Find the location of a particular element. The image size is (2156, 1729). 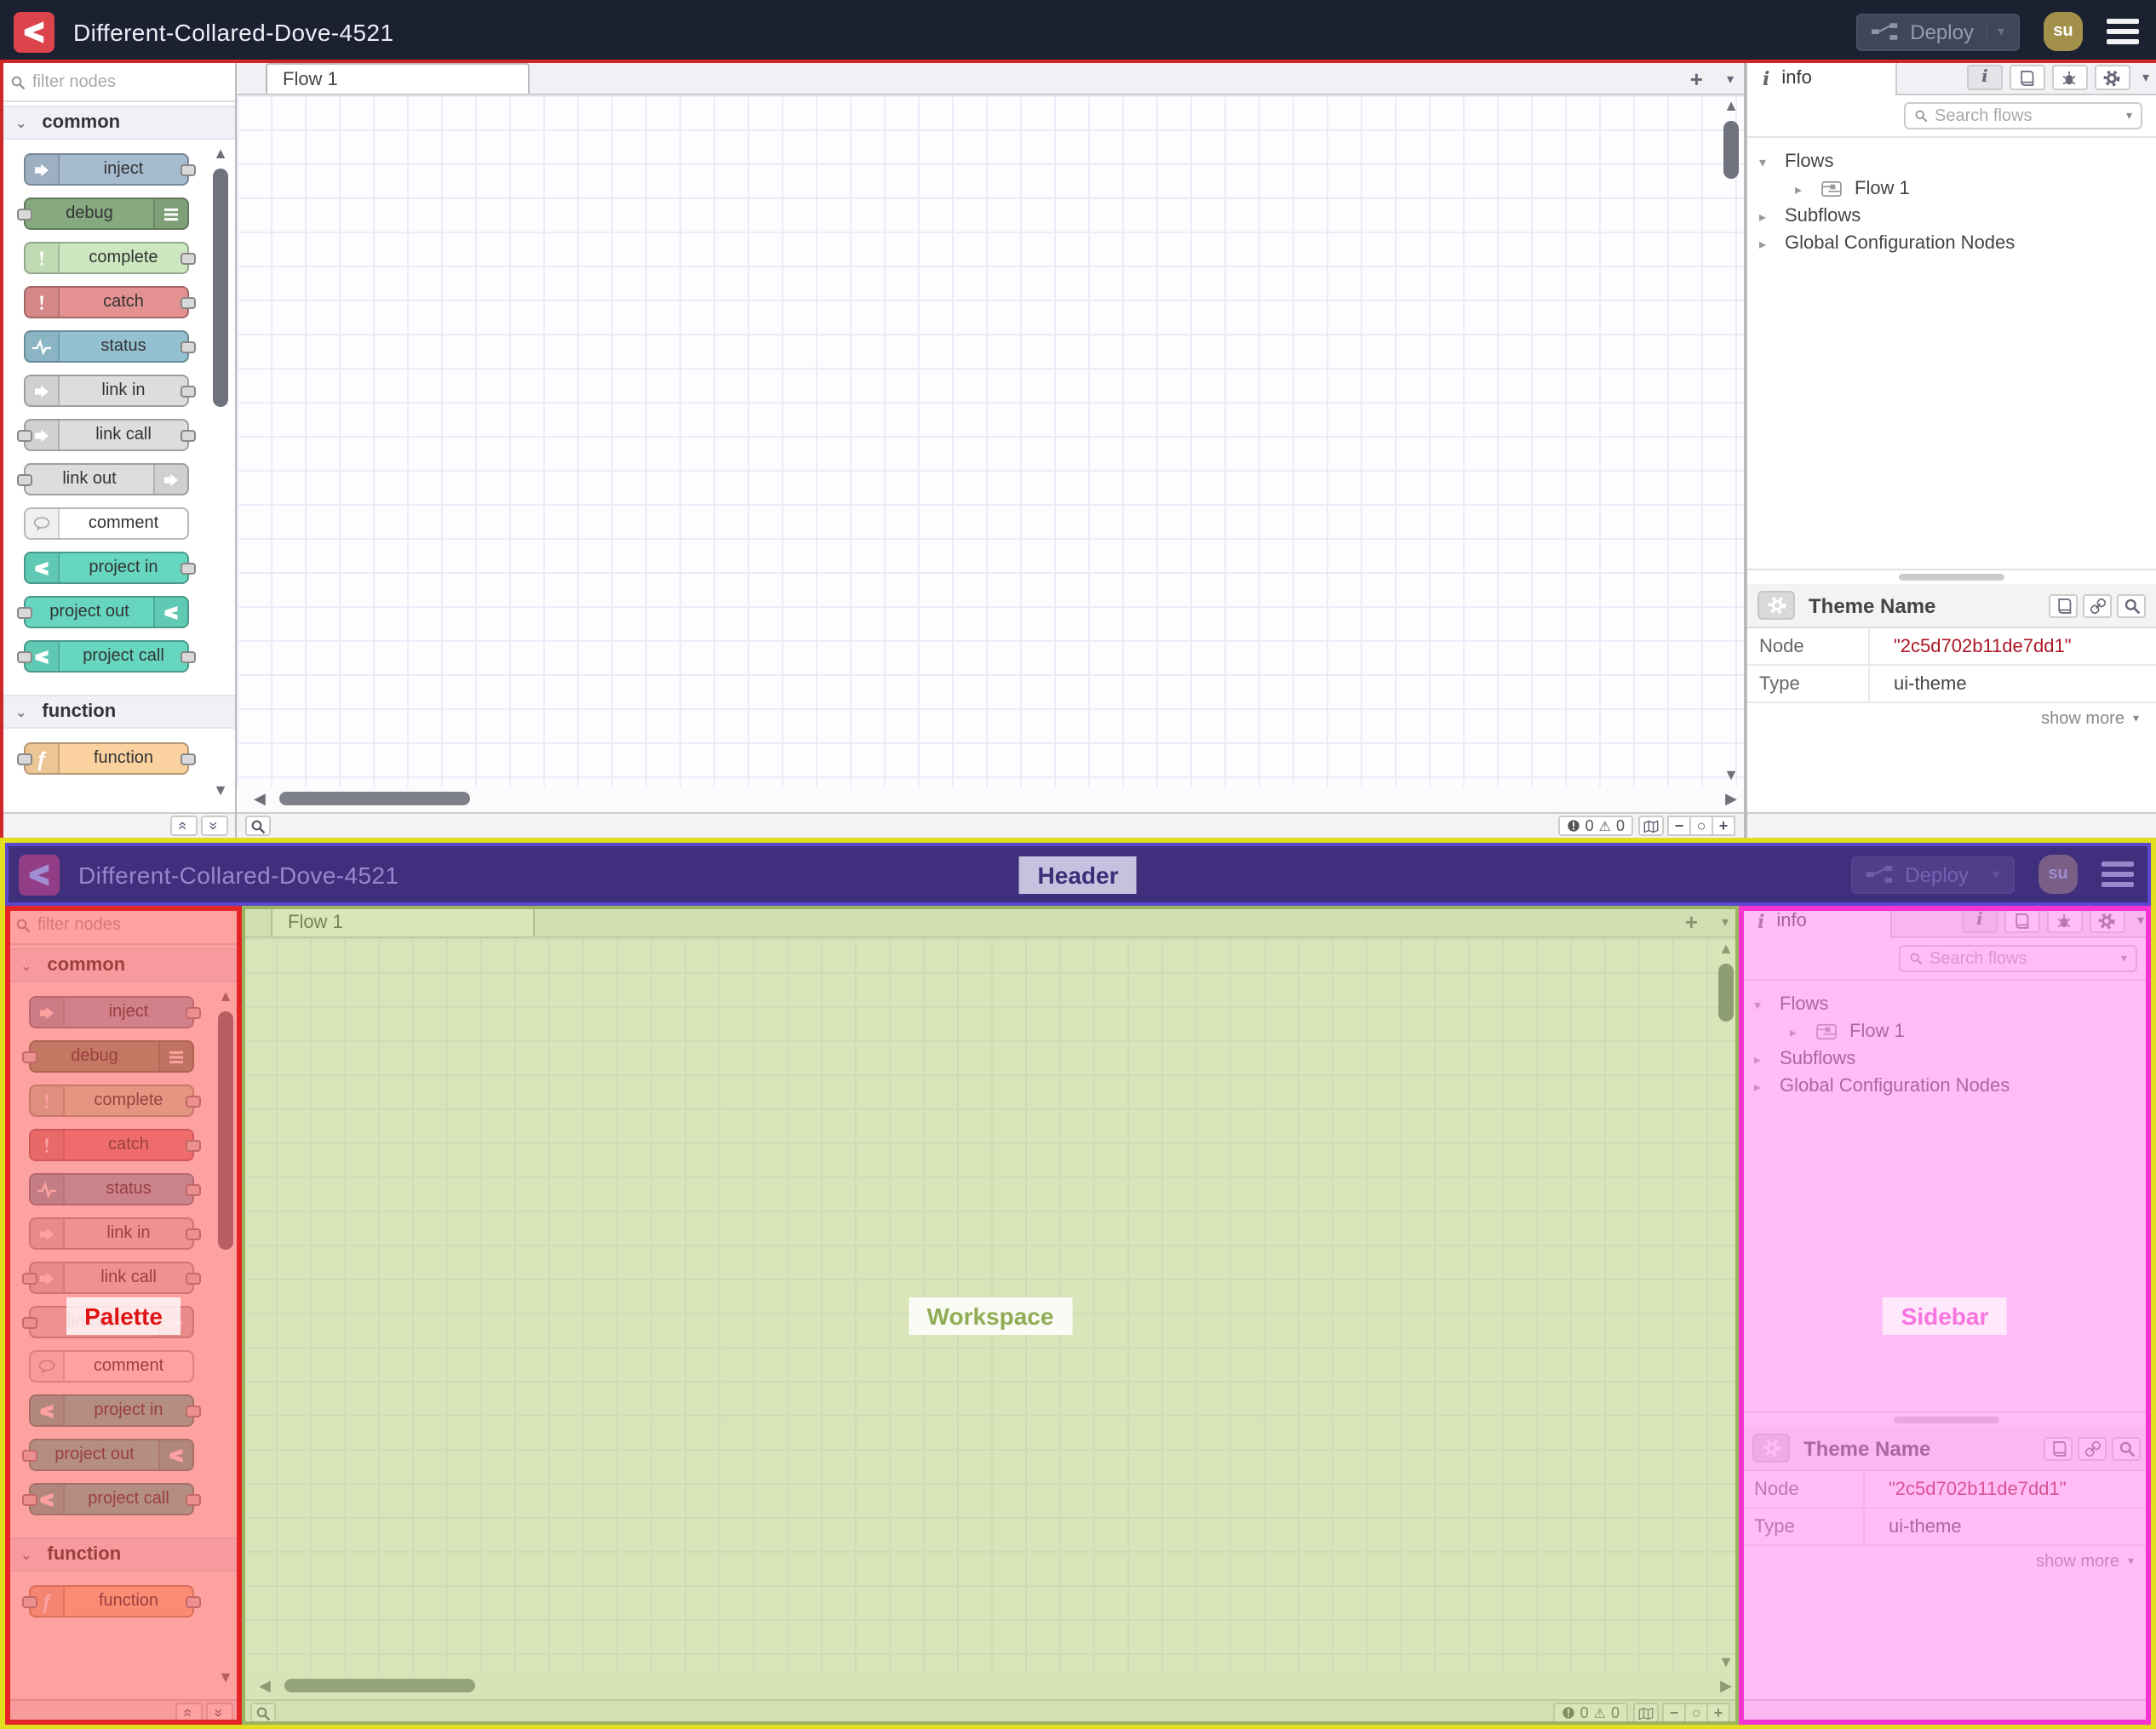

tree-item-flow-1: ▸ Flow 1 is located at coordinates (1951, 189).